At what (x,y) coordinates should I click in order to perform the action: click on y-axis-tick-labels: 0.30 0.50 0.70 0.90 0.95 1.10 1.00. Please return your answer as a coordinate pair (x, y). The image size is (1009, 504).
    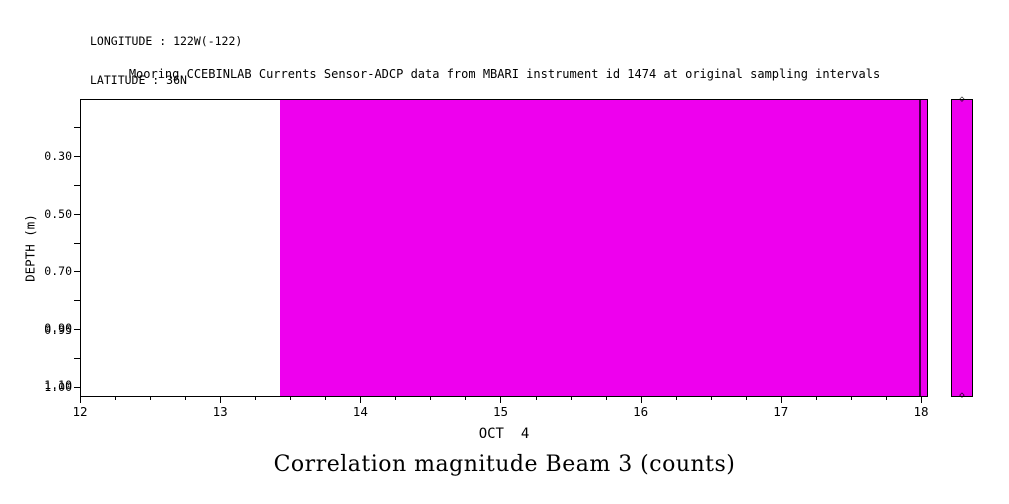
    Looking at the image, I should click on (36, 248).